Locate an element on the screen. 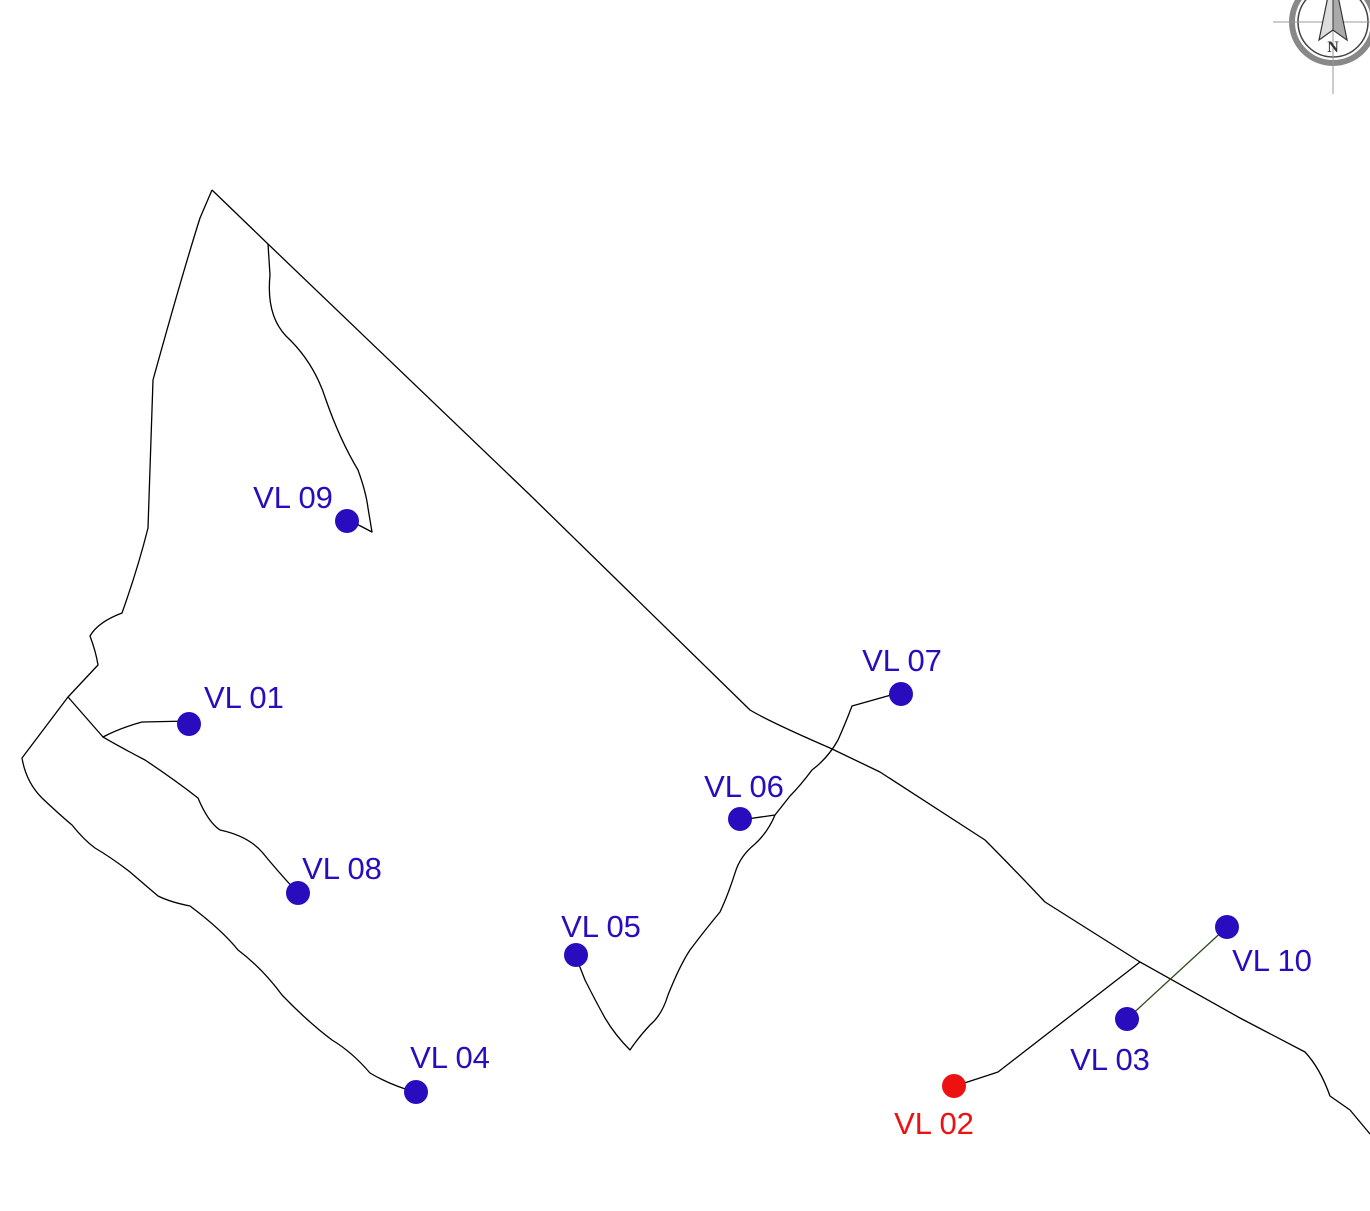  vl01-spur-line is located at coordinates (146, 729).